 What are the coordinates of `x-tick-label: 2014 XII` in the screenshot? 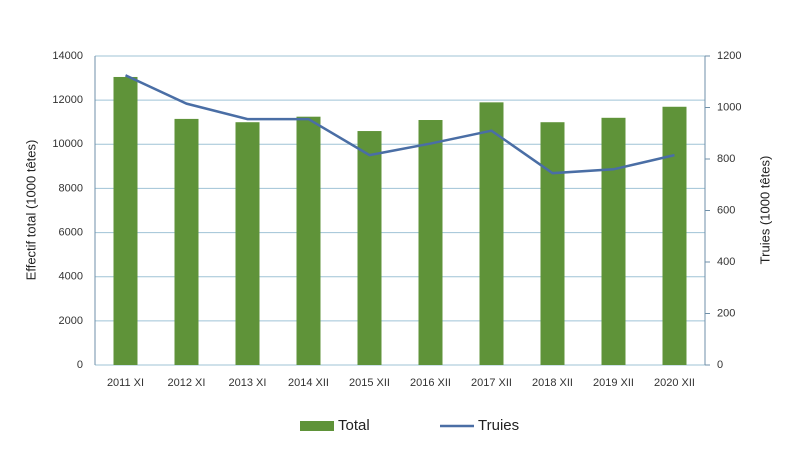 It's located at (308, 383).